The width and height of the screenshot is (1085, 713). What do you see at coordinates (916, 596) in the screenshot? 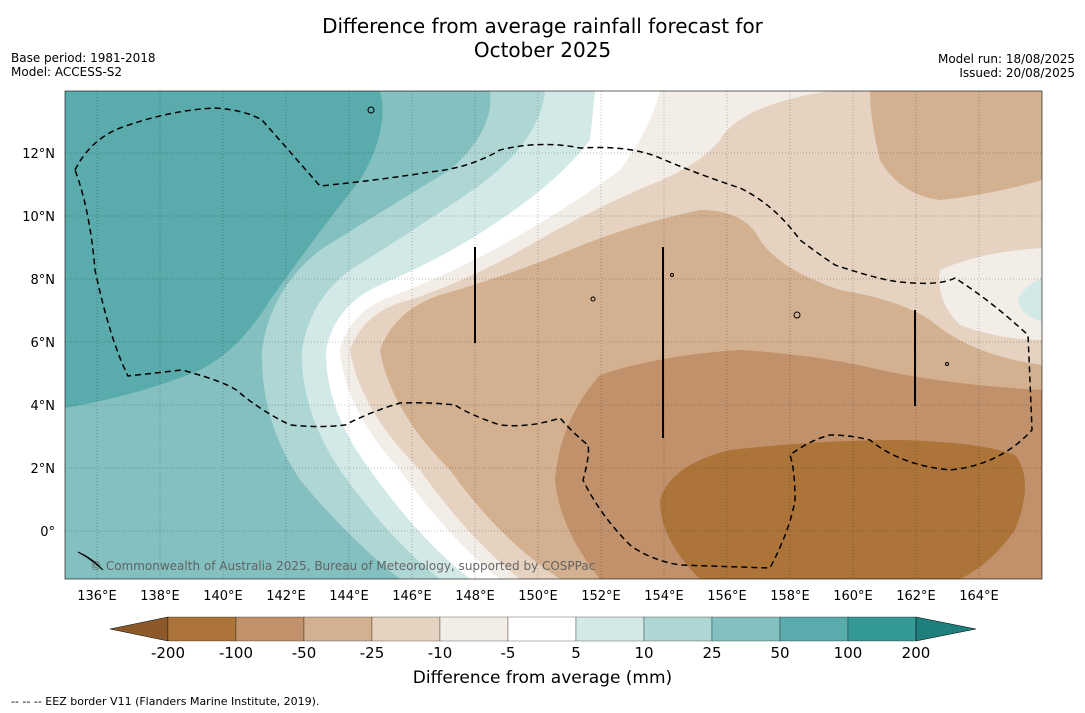
I see `lon-label: 162°E` at bounding box center [916, 596].